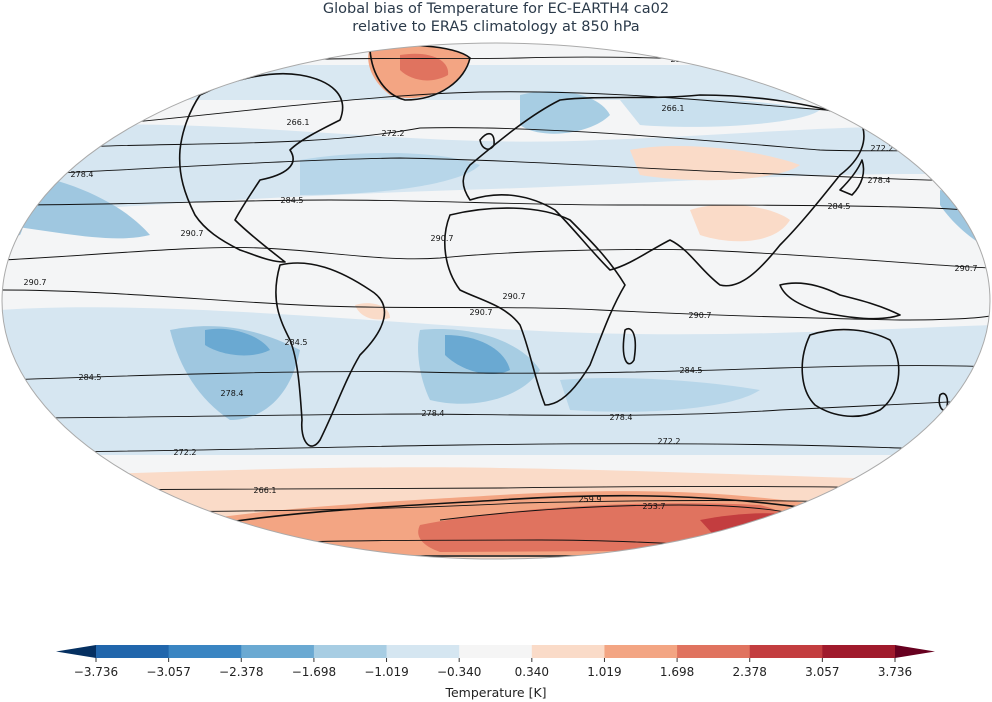  What do you see at coordinates (740, 223) in the screenshot?
I see `red-tibet` at bounding box center [740, 223].